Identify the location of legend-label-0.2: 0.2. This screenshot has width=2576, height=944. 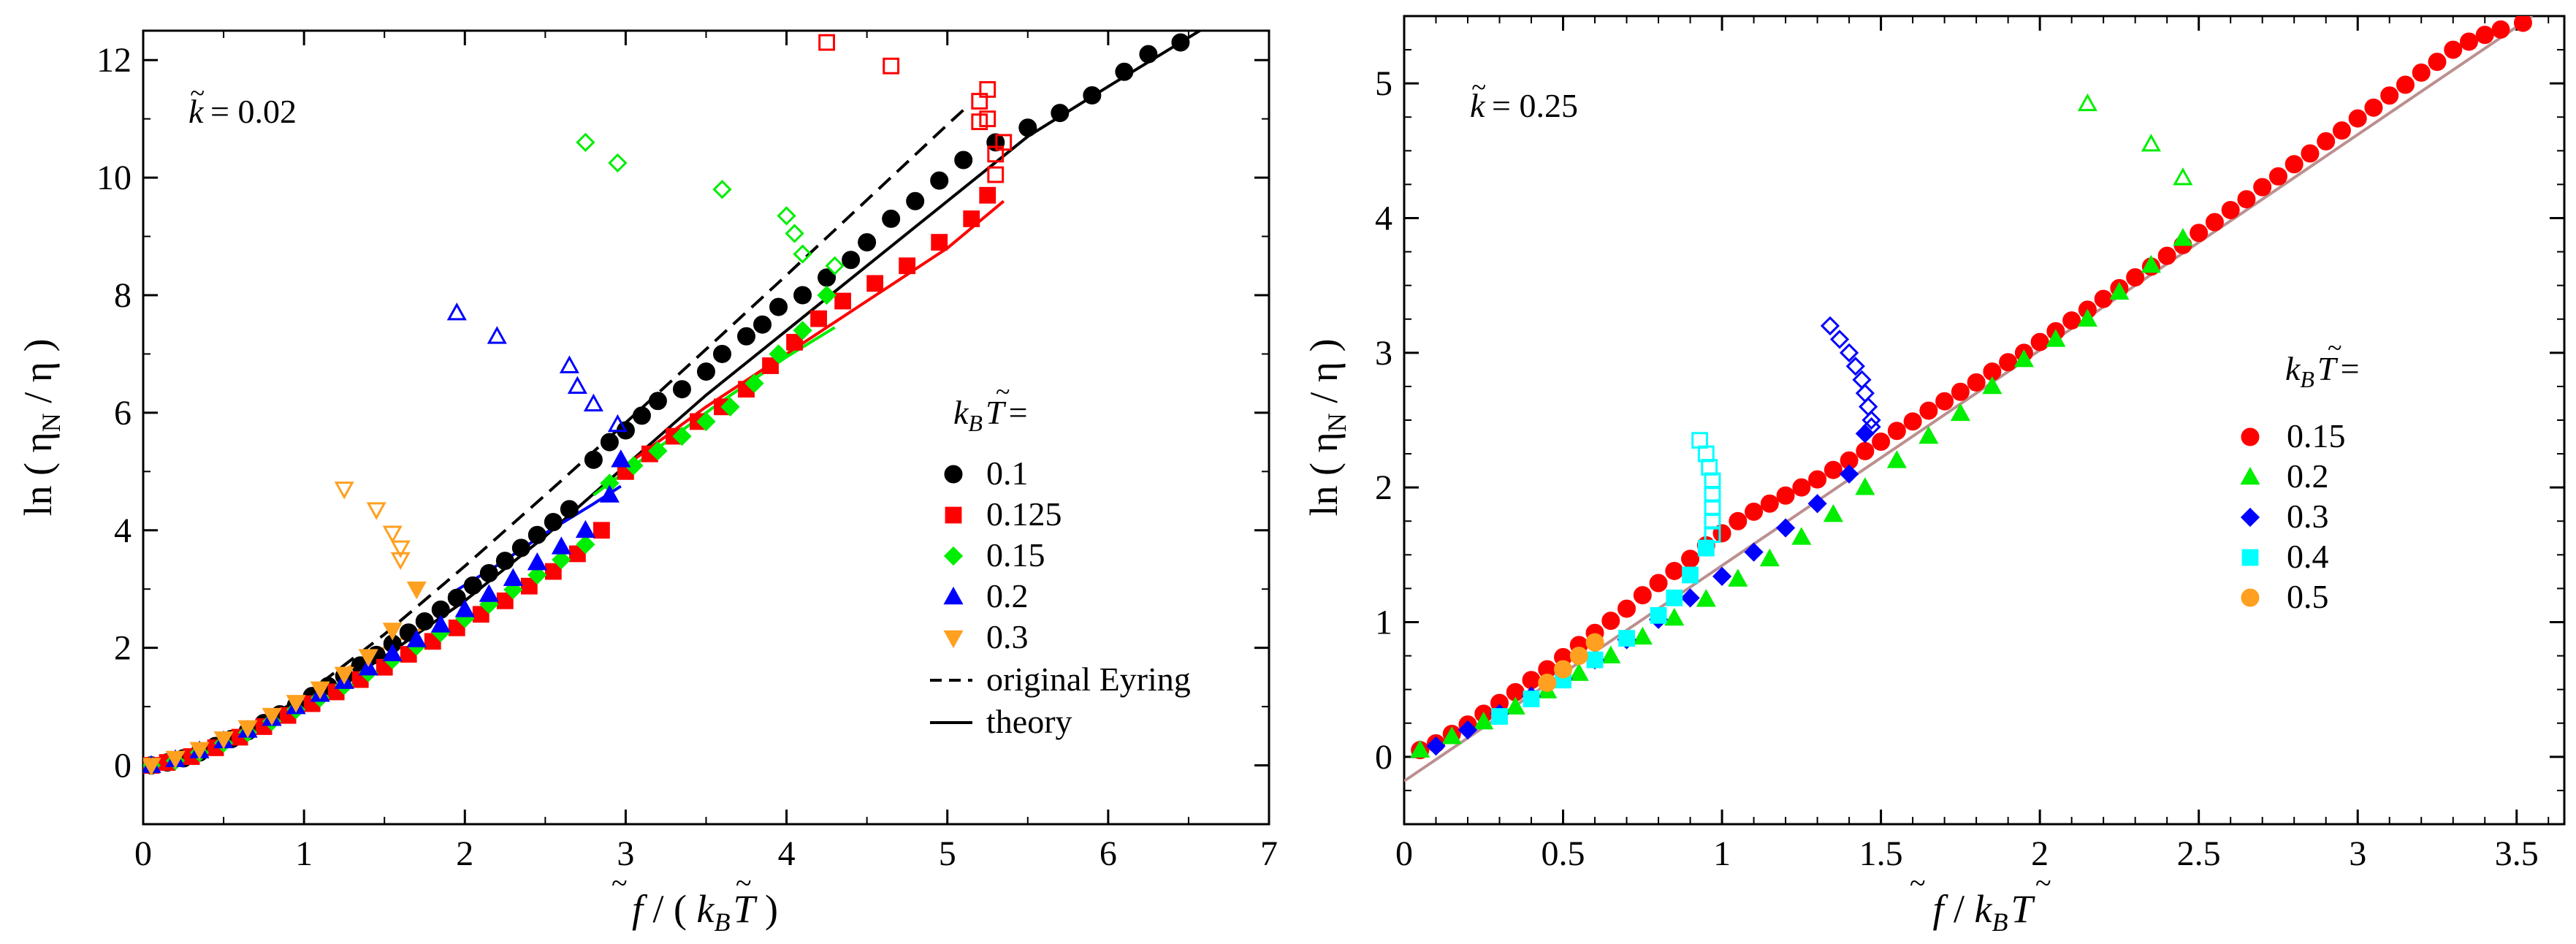
(1007, 595).